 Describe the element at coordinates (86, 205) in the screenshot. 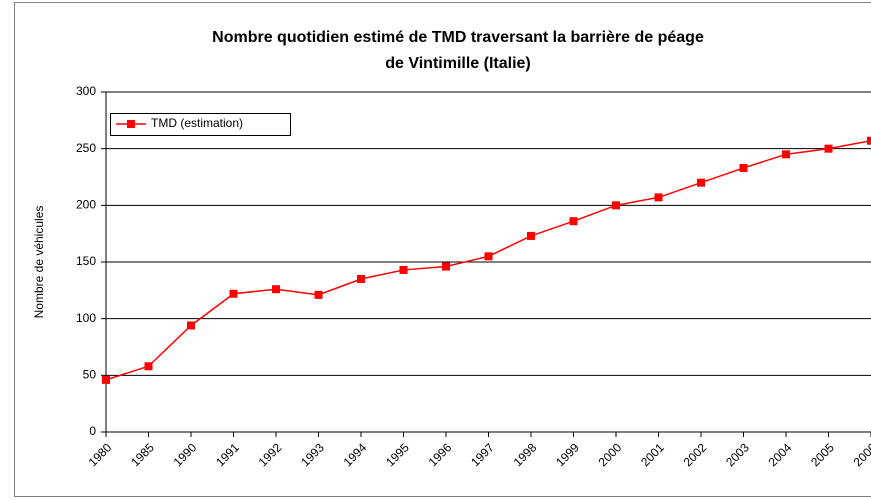

I see `y-tick-label: 200` at that location.